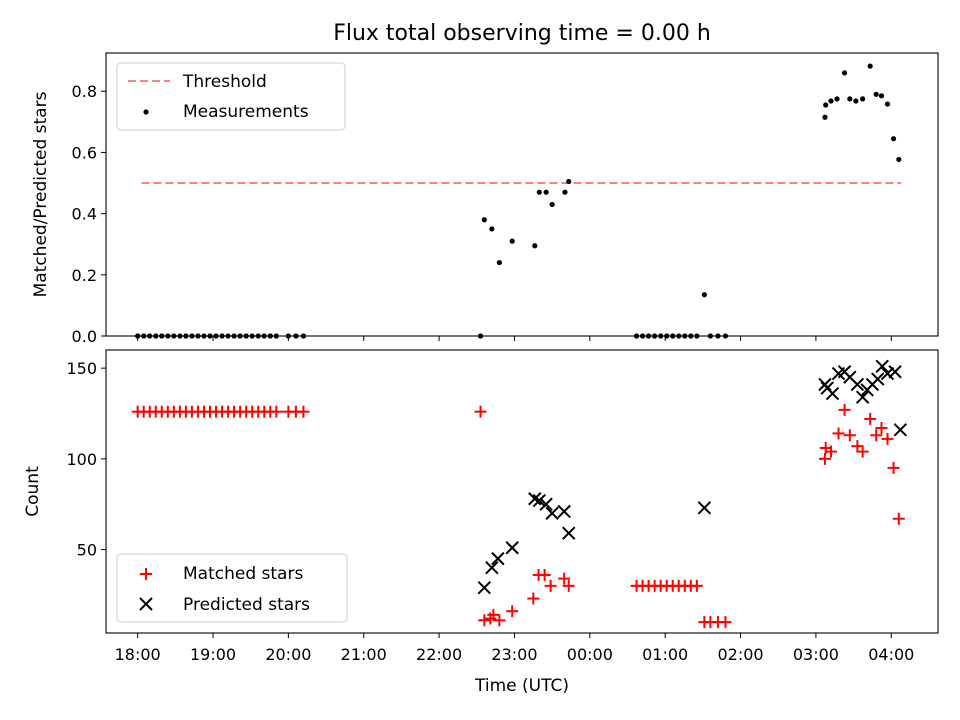  Describe the element at coordinates (41, 194) in the screenshot. I see `top-y-axis-label: Matched/Predicted stars` at that location.